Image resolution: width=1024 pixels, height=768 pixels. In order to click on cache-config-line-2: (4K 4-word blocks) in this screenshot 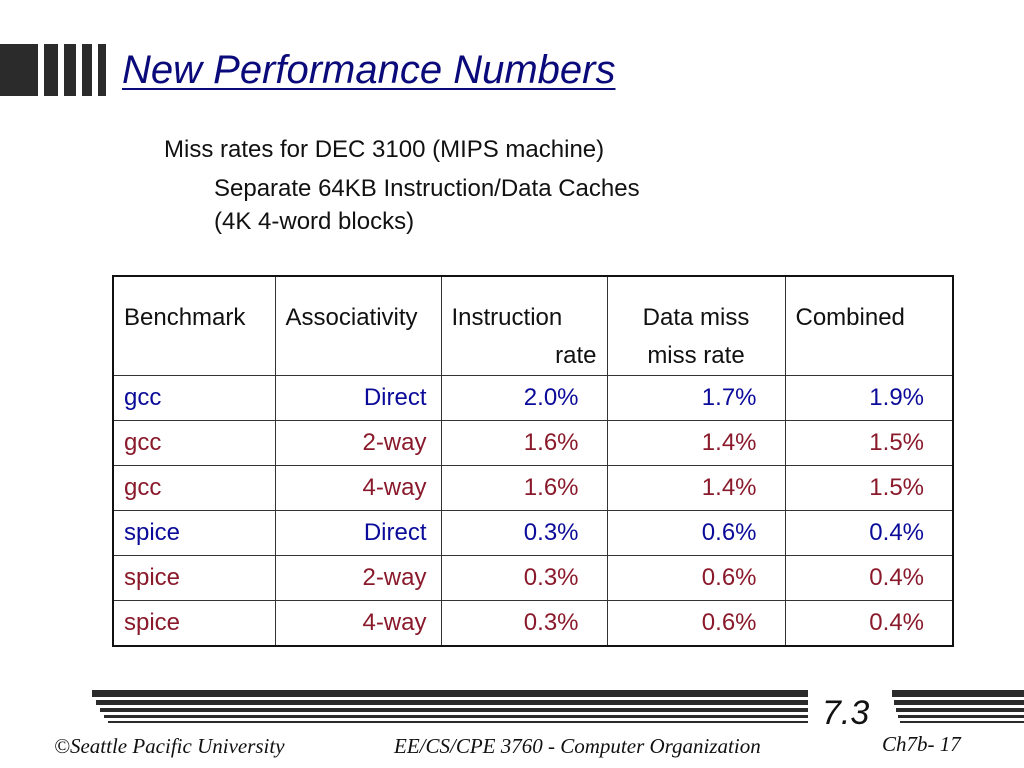, I will do `click(314, 221)`.